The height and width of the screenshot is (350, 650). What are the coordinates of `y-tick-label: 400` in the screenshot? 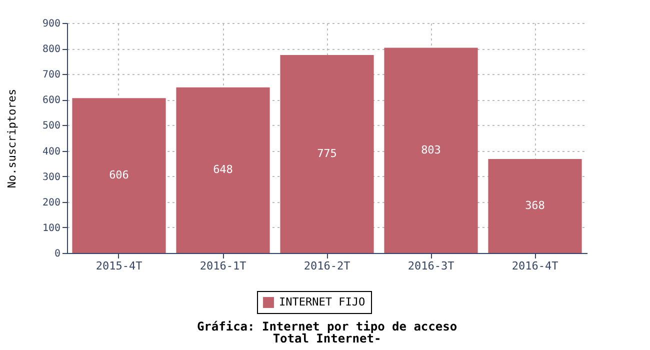 It's located at (51, 152).